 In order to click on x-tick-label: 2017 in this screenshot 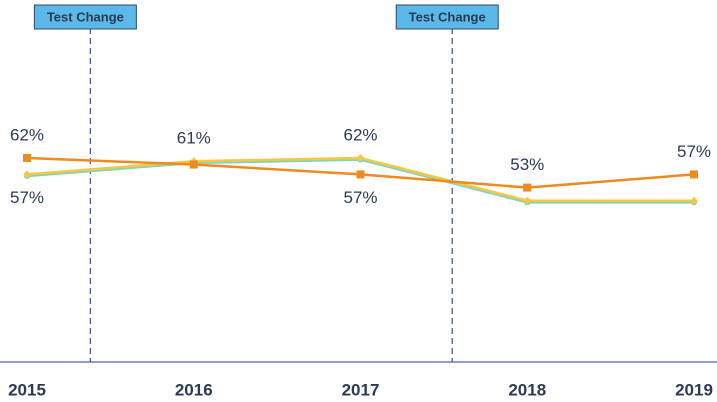, I will do `click(361, 389)`.